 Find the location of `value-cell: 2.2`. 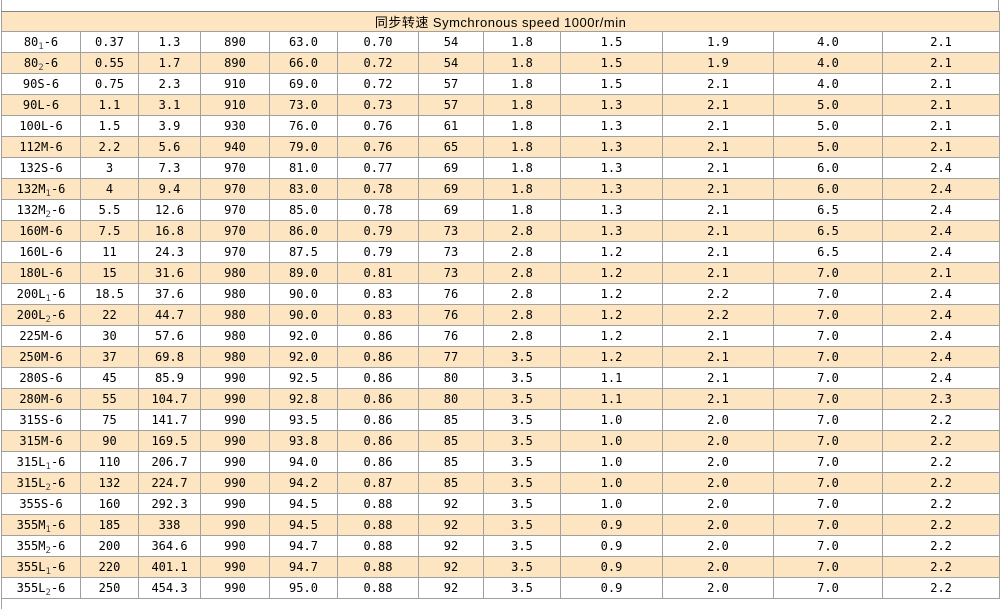

value-cell: 2.2 is located at coordinates (941, 420).